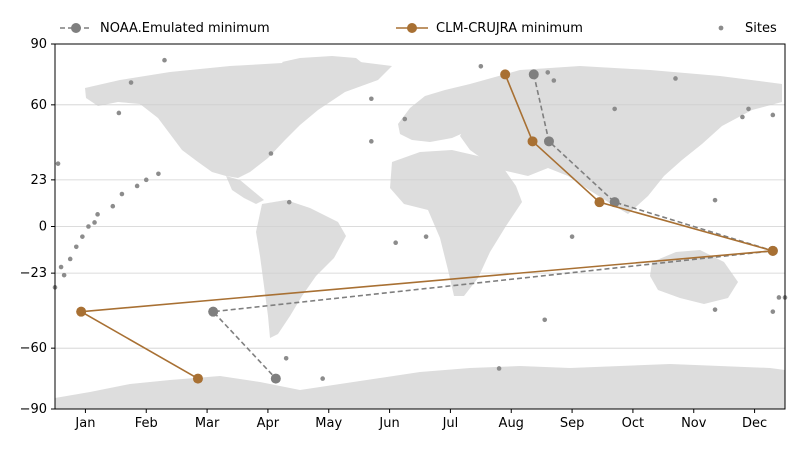  I want to click on south-america-land, so click(301, 269).